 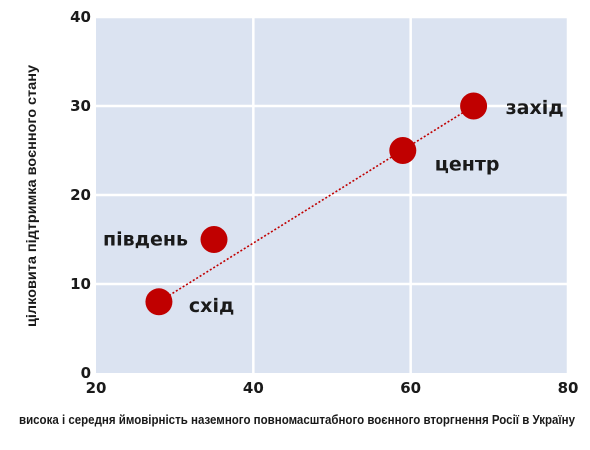 What do you see at coordinates (253, 388) in the screenshot?
I see `x-tick-label: 40` at bounding box center [253, 388].